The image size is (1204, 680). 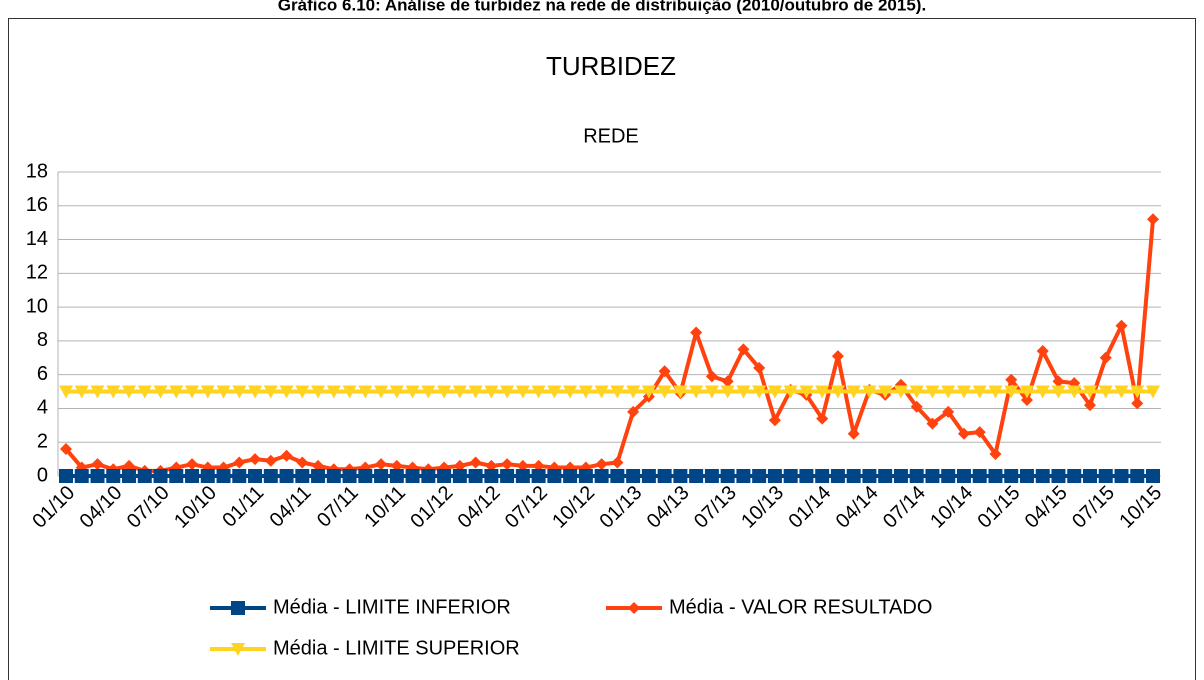 I want to click on legend-marker, so click(x=238, y=649).